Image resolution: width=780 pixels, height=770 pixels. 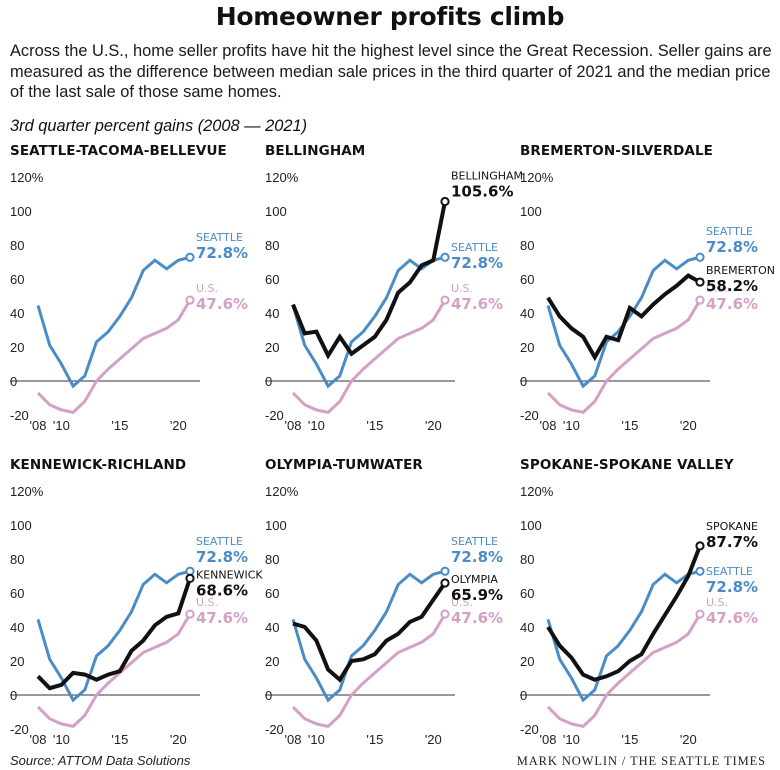 What do you see at coordinates (732, 526) in the screenshot?
I see `series-name-label: SPOKANE` at bounding box center [732, 526].